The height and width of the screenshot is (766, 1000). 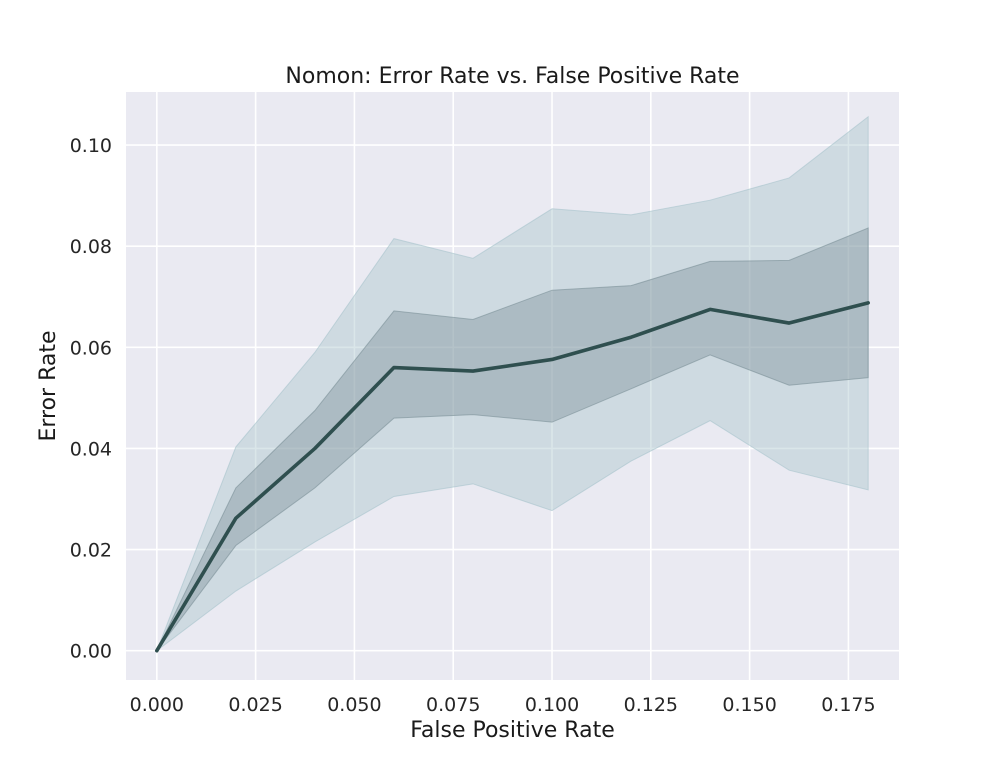 What do you see at coordinates (848, 705) in the screenshot?
I see `x-tick-label: 0.175` at bounding box center [848, 705].